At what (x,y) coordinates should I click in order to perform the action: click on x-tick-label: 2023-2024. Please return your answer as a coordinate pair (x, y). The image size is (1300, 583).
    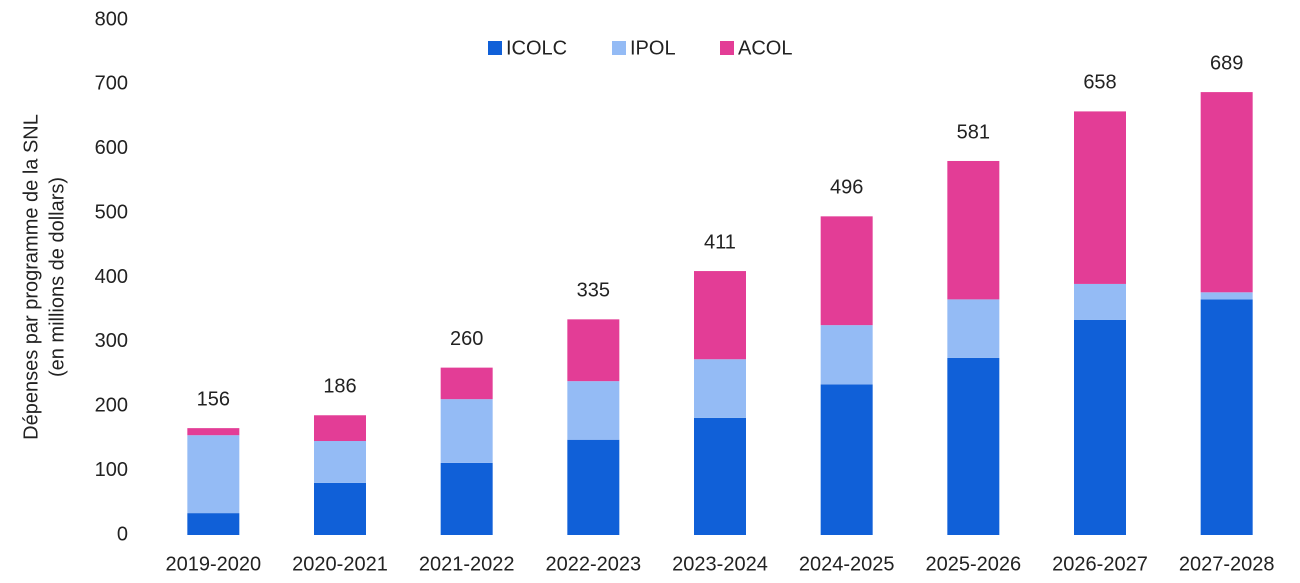
    Looking at the image, I should click on (720, 564).